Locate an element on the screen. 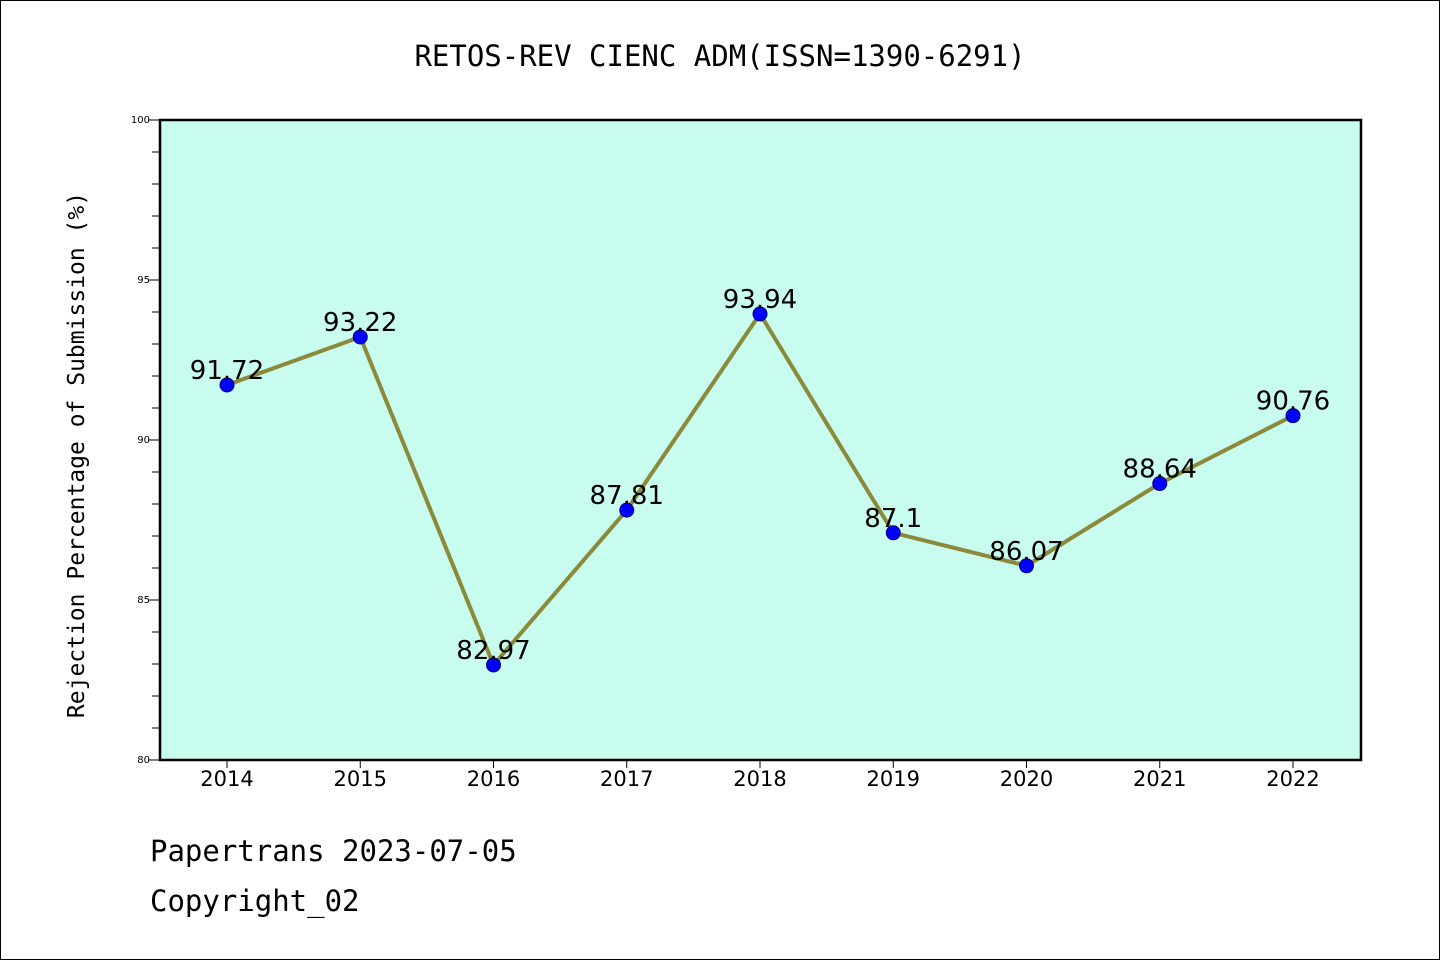 The width and height of the screenshot is (1440, 960). data-label: 90.76 is located at coordinates (1293, 402).